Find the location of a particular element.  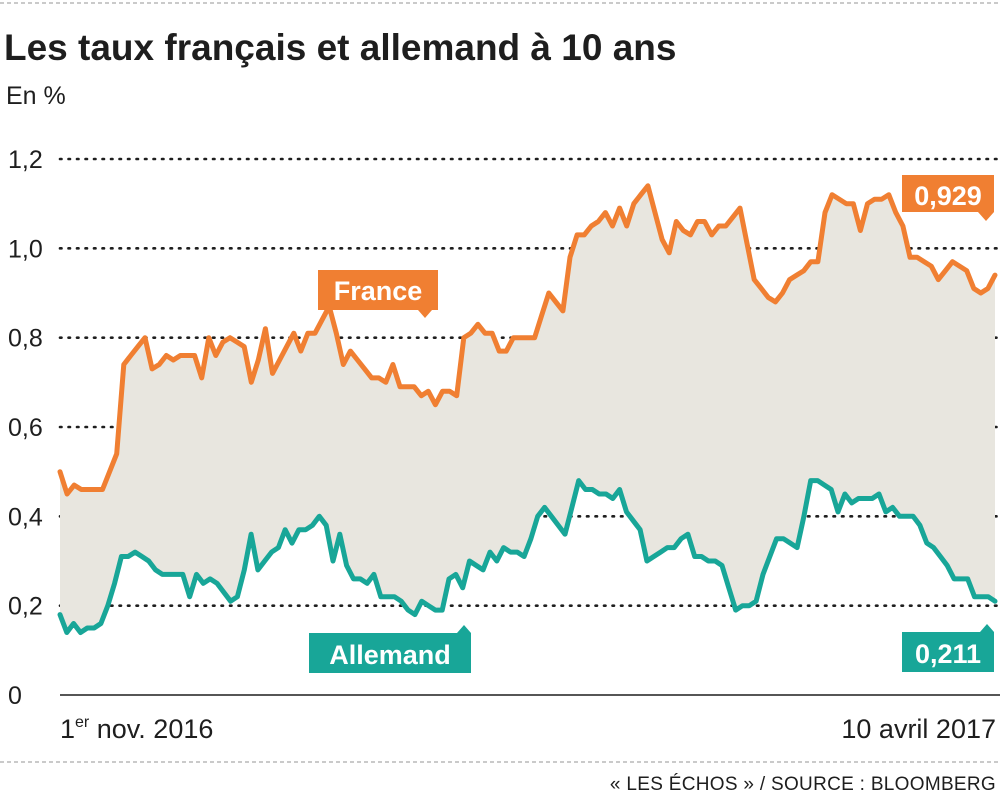

france-name-label: France is located at coordinates (378, 291).